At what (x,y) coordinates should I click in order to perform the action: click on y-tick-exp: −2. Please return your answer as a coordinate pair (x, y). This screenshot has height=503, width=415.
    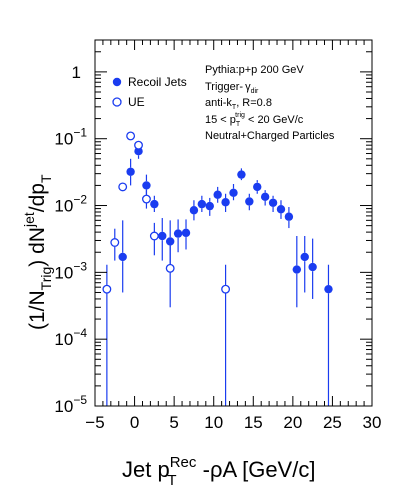
    Looking at the image, I should click on (80, 200).